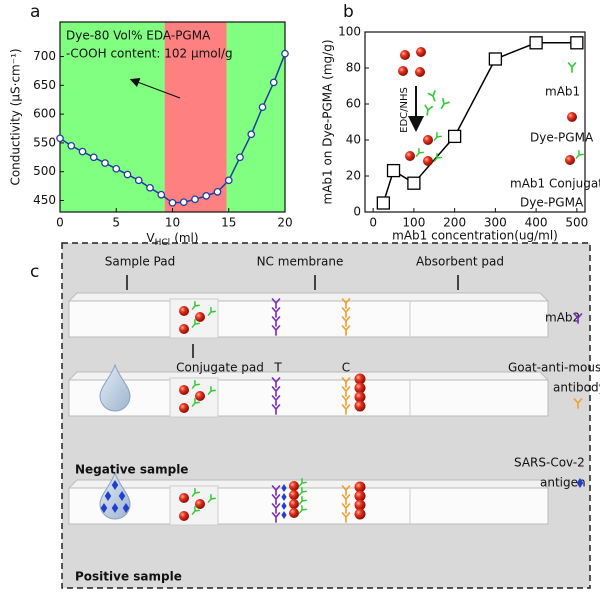  Describe the element at coordinates (34, 272) in the screenshot. I see `panel-label: c` at that location.